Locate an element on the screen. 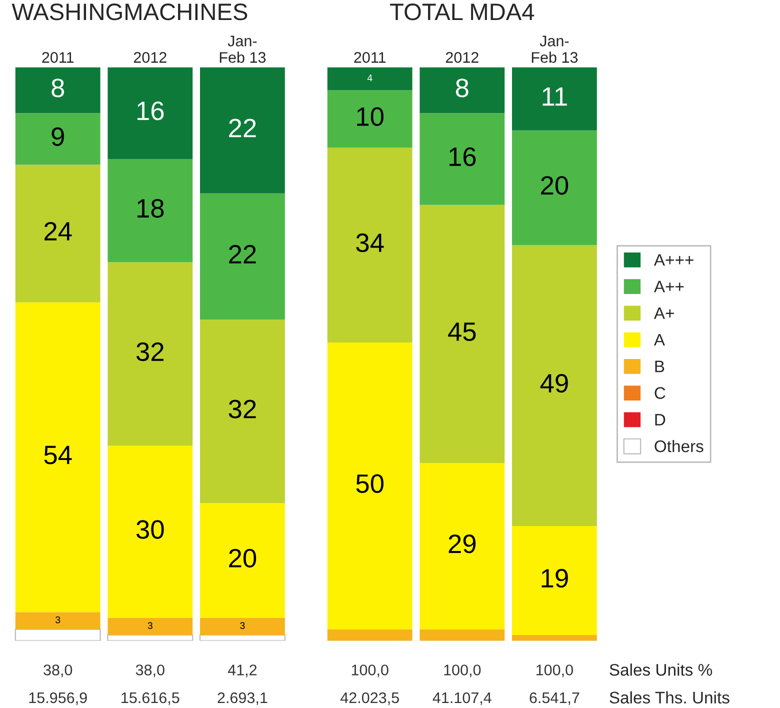 The image size is (780, 708). text: Sales Ths. Units is located at coordinates (670, 697).